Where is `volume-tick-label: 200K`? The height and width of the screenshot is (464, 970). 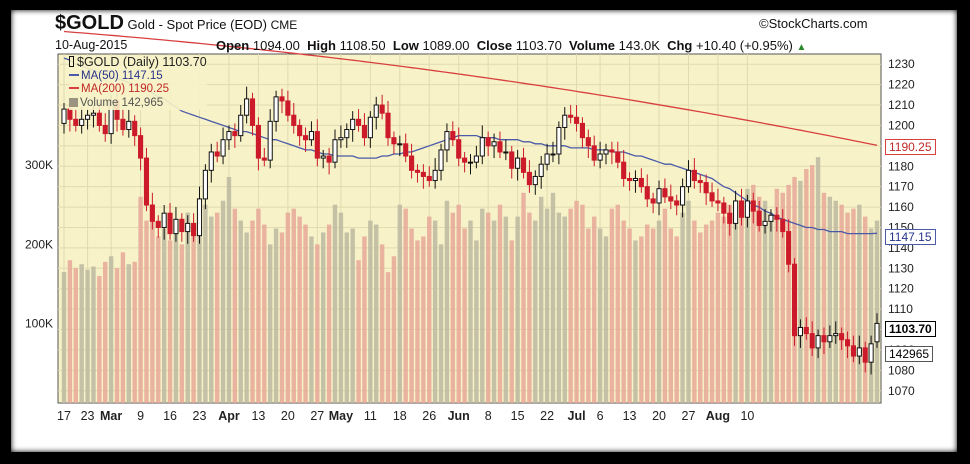 volume-tick-label: 200K is located at coordinates (39, 244).